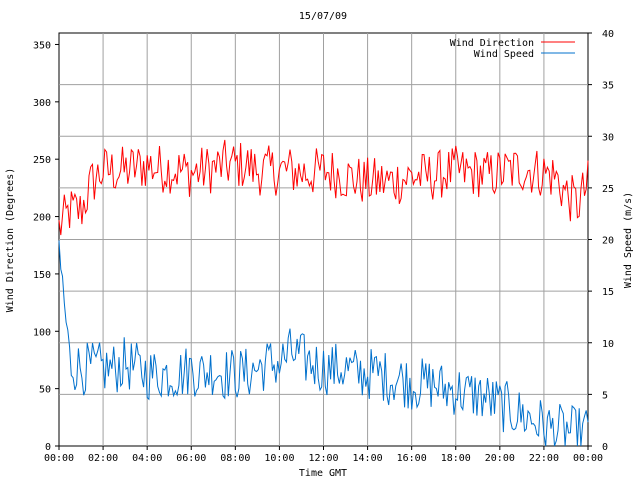 This screenshot has width=640, height=480. I want to click on x-tick-label: 02:00, so click(103, 458).